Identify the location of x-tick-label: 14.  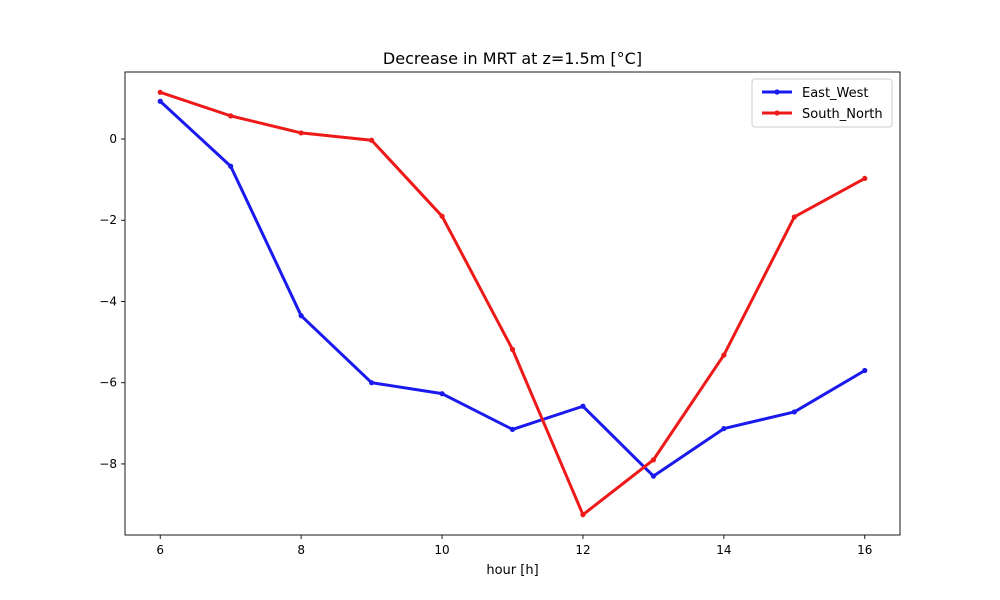
(723, 550).